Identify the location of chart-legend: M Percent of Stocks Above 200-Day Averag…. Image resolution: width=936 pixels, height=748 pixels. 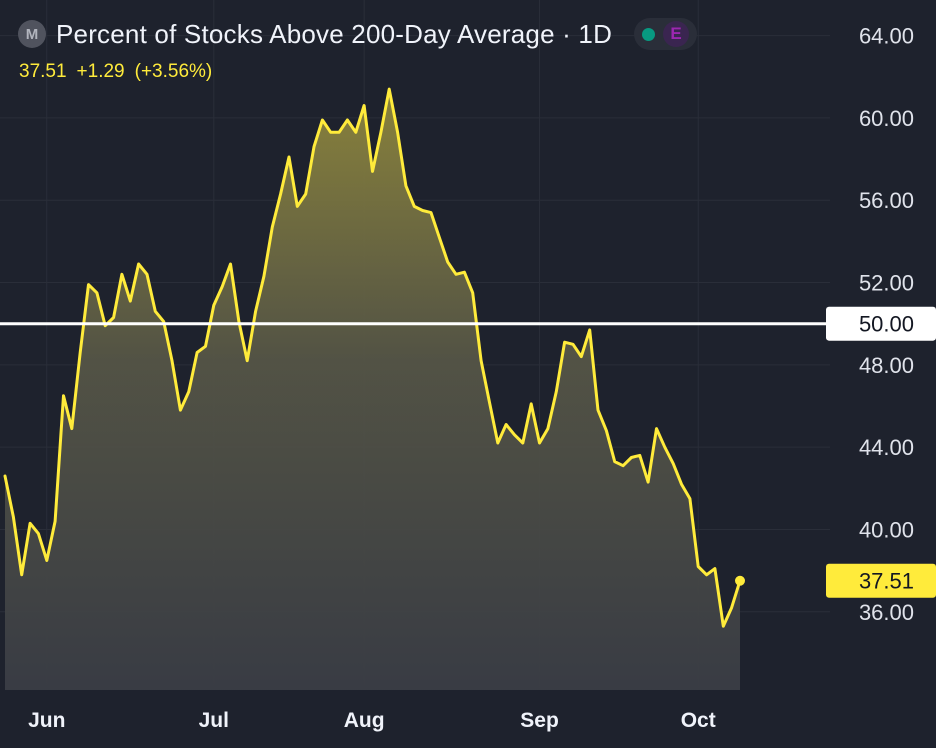
(358, 34).